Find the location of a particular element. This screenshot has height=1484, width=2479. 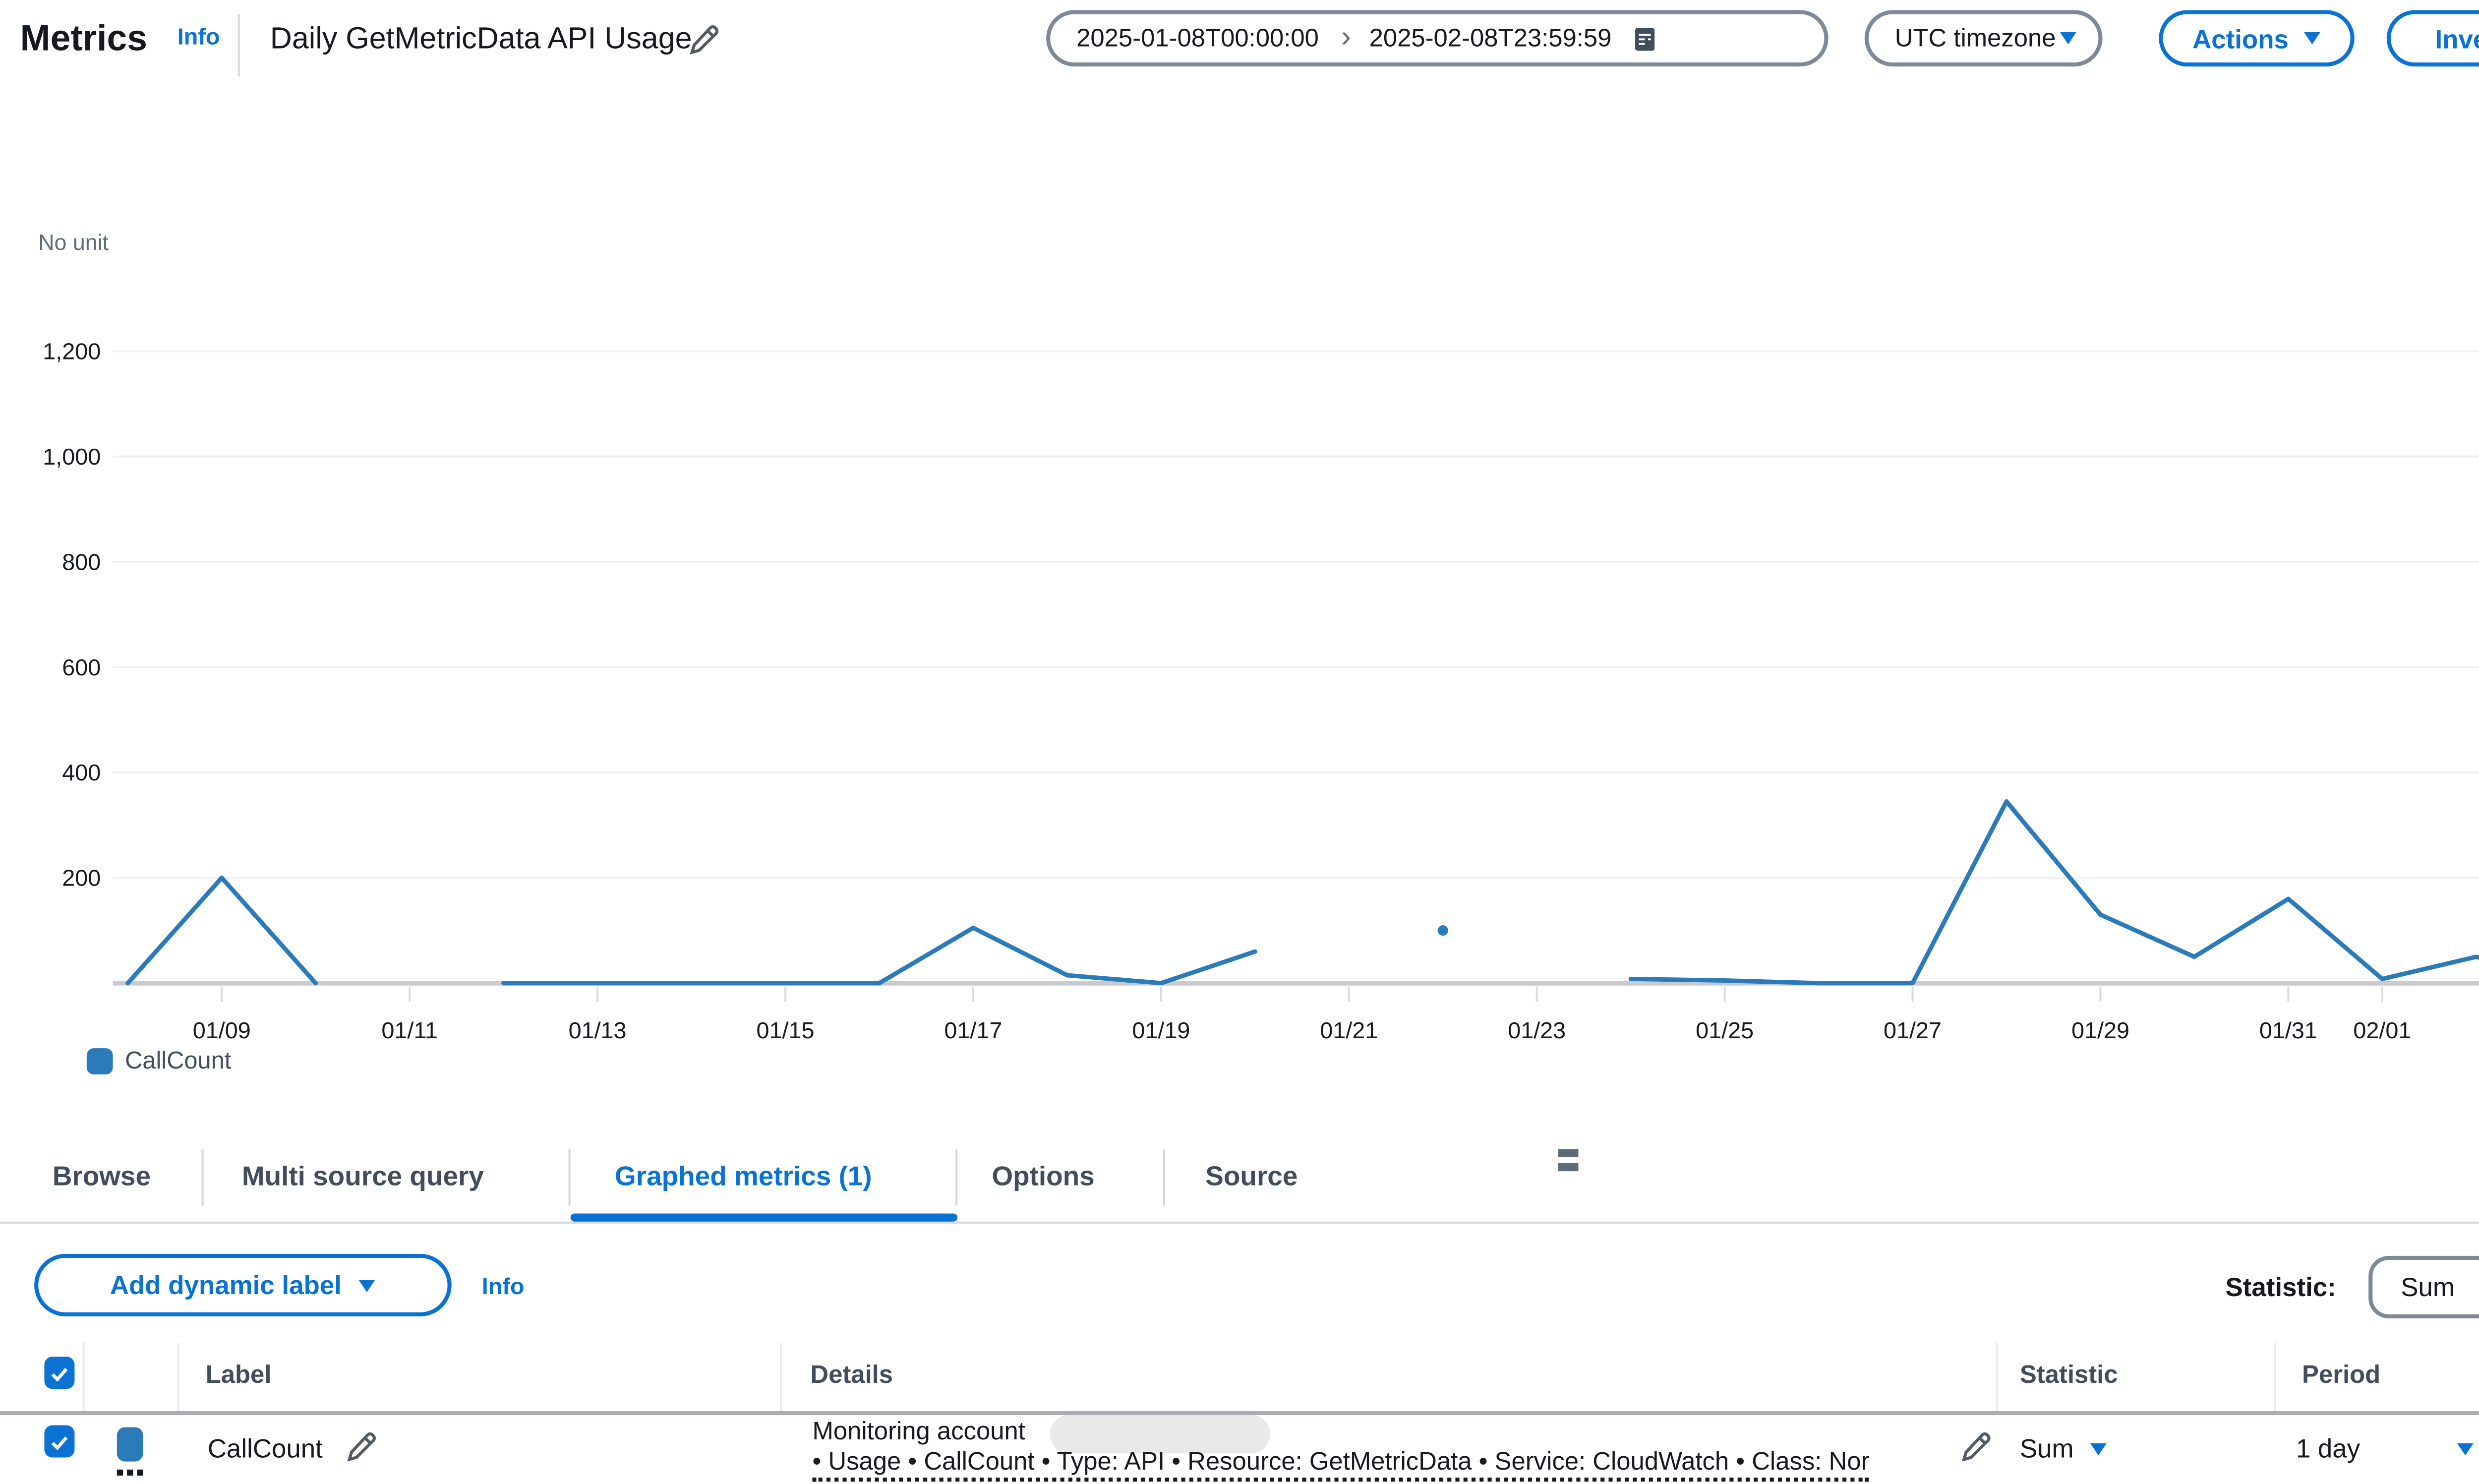

svg-text: 800 is located at coordinates (81, 562).